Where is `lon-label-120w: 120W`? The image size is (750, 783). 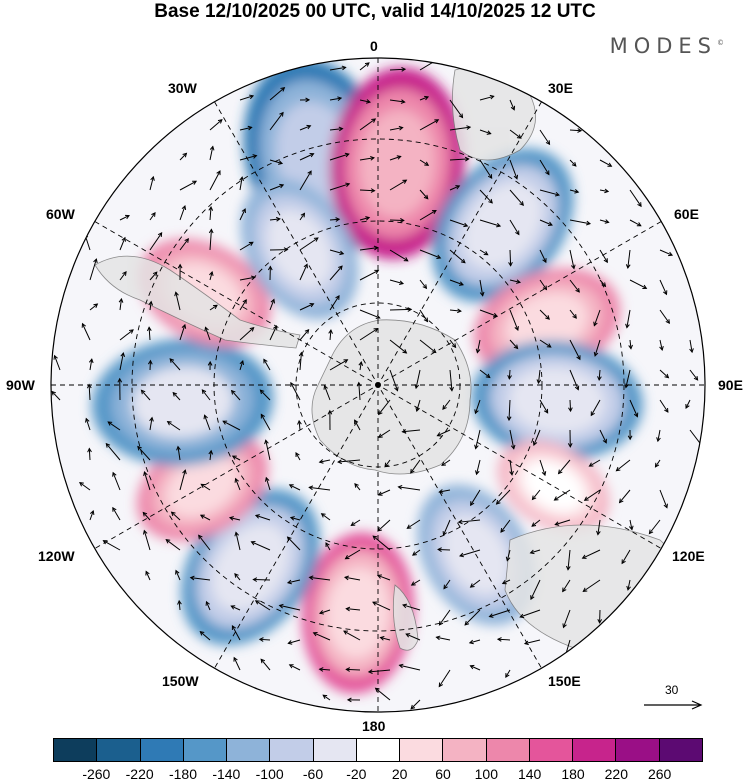
lon-label-120w: 120W is located at coordinates (56, 556).